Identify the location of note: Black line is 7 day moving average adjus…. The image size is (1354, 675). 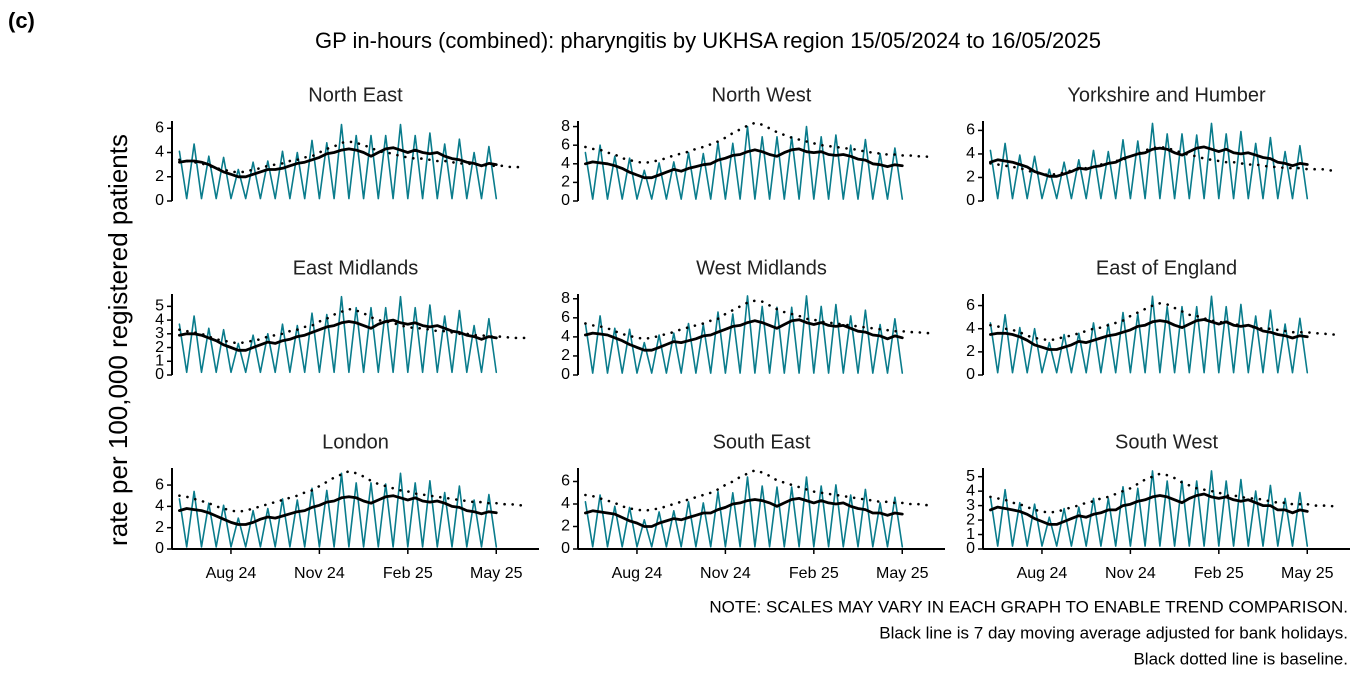
(1113, 632).